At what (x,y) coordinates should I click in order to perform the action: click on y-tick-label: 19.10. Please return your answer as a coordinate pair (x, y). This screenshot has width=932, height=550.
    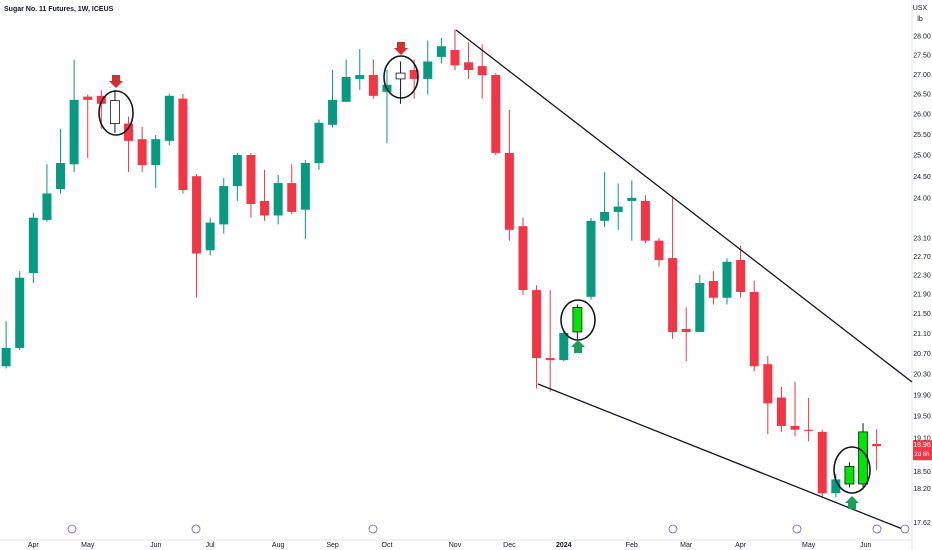
    Looking at the image, I should click on (922, 438).